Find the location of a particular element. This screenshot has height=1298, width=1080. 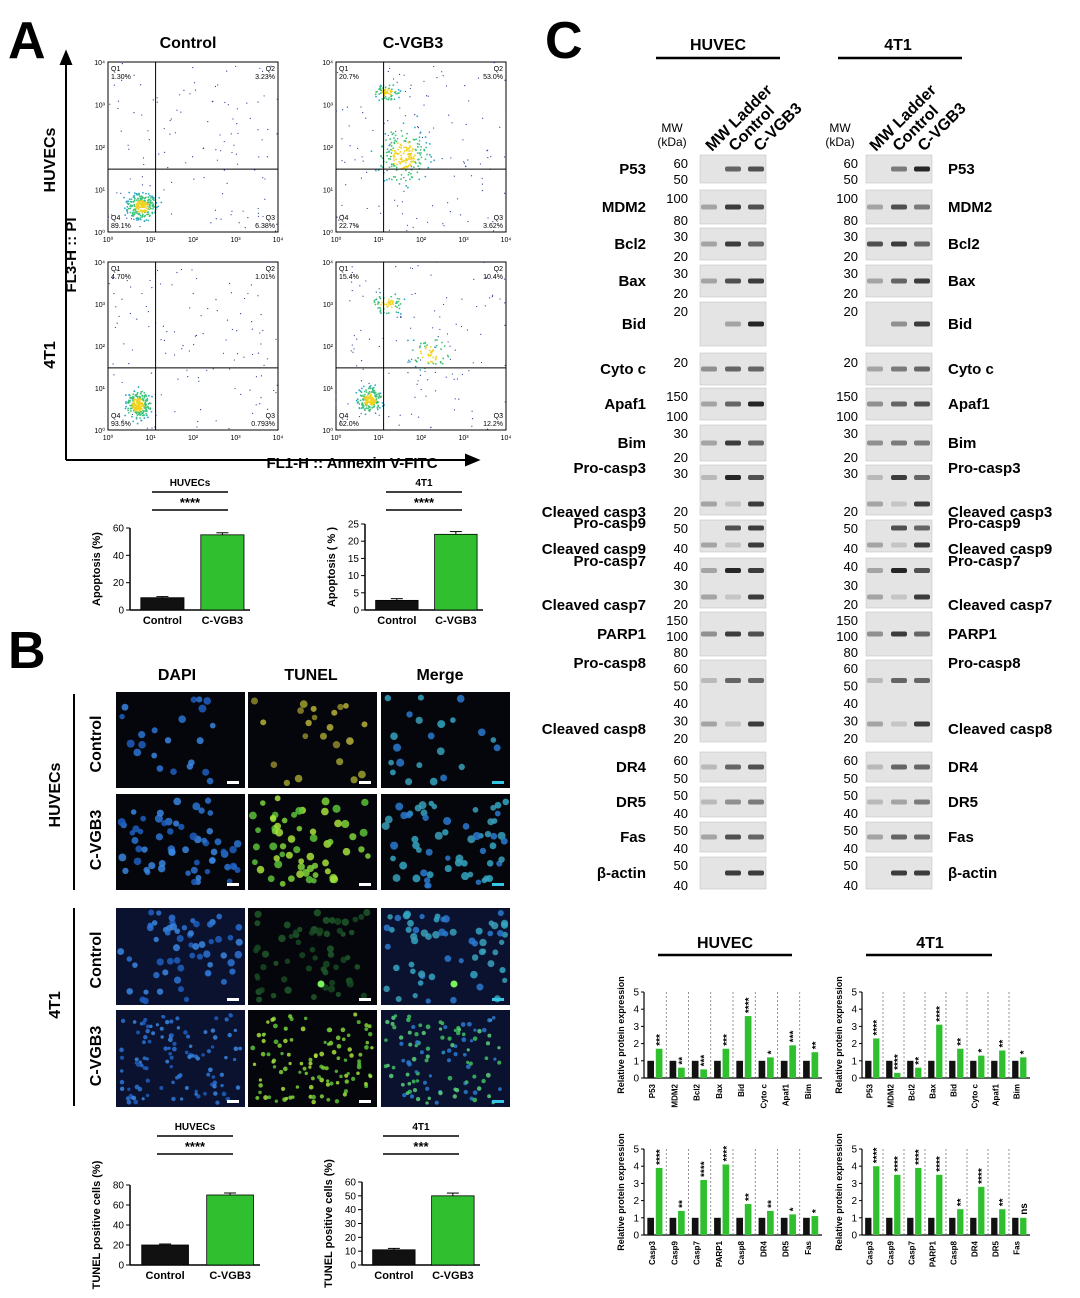

protein-label: DR4 is located at coordinates (963, 767).